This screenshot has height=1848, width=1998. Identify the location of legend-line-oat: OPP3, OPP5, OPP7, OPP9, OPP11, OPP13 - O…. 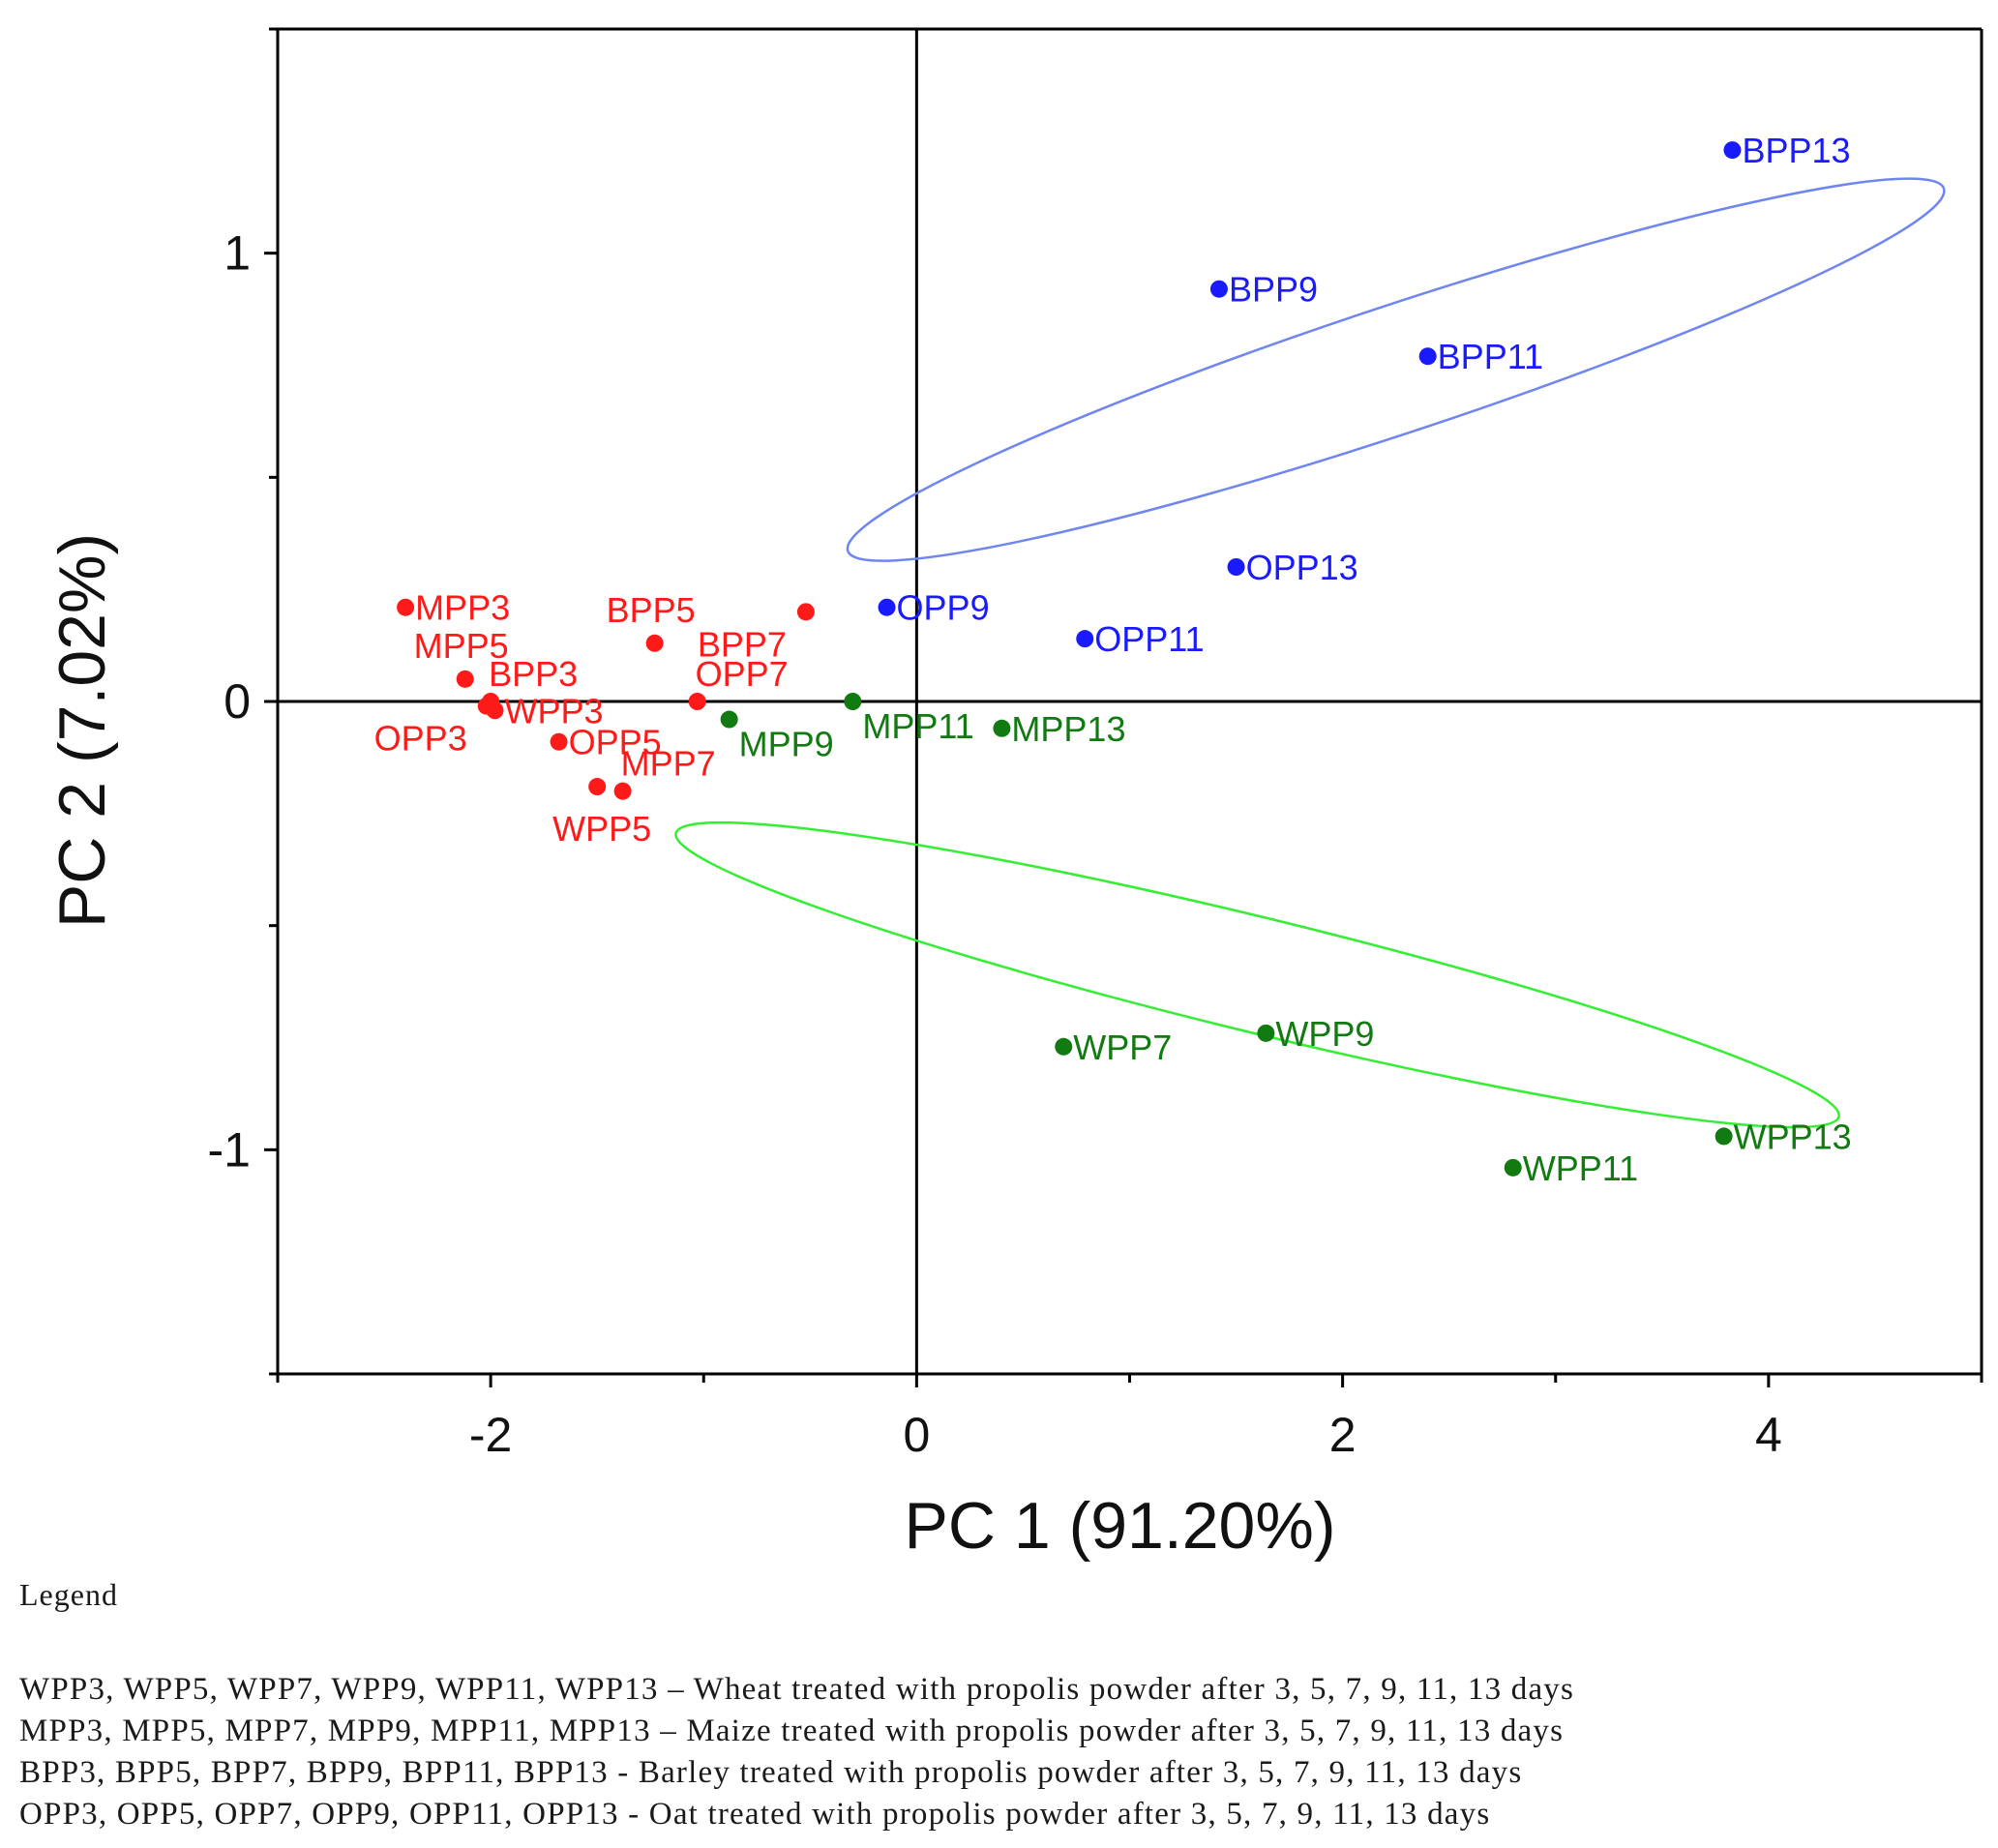
(755, 1814).